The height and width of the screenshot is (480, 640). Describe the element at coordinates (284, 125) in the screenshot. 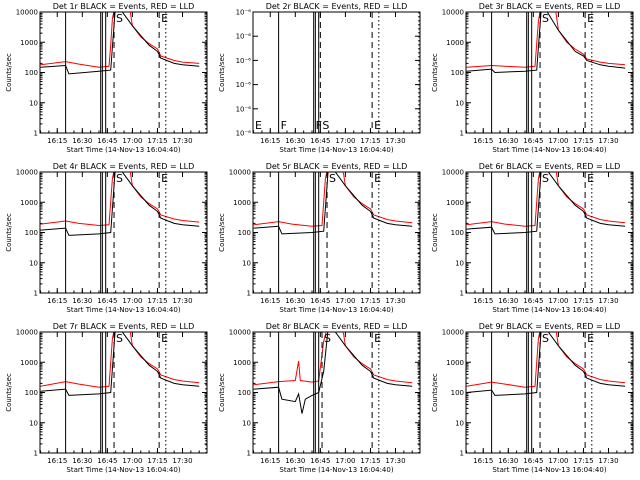

I see `marker-label: F` at that location.